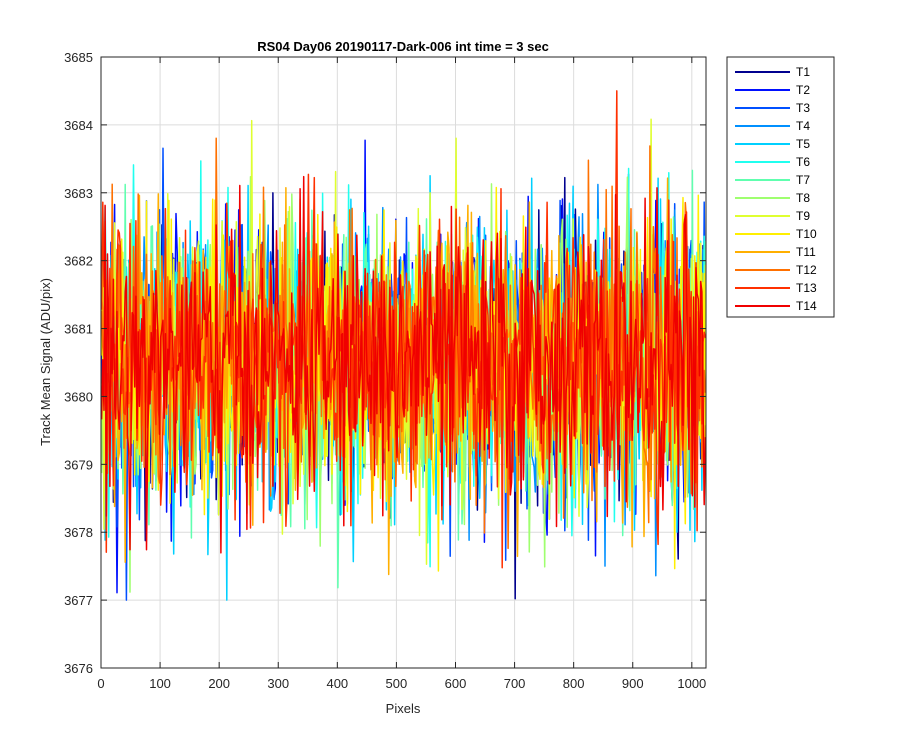  What do you see at coordinates (78, 125) in the screenshot?
I see `y-tick-label: 3684` at bounding box center [78, 125].